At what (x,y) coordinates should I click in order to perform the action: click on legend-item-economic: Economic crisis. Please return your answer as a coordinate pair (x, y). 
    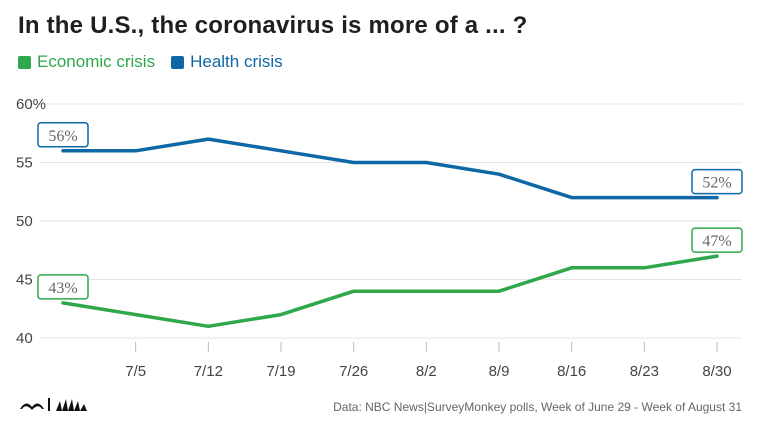
    Looking at the image, I should click on (86, 62).